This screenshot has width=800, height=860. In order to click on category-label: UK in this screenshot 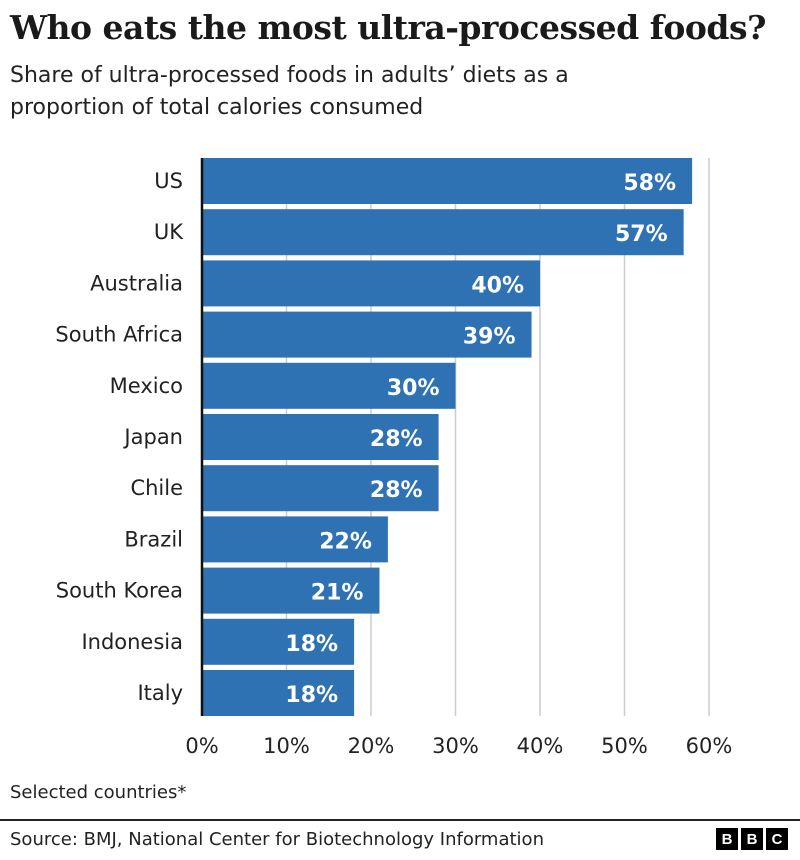, I will do `click(169, 232)`.